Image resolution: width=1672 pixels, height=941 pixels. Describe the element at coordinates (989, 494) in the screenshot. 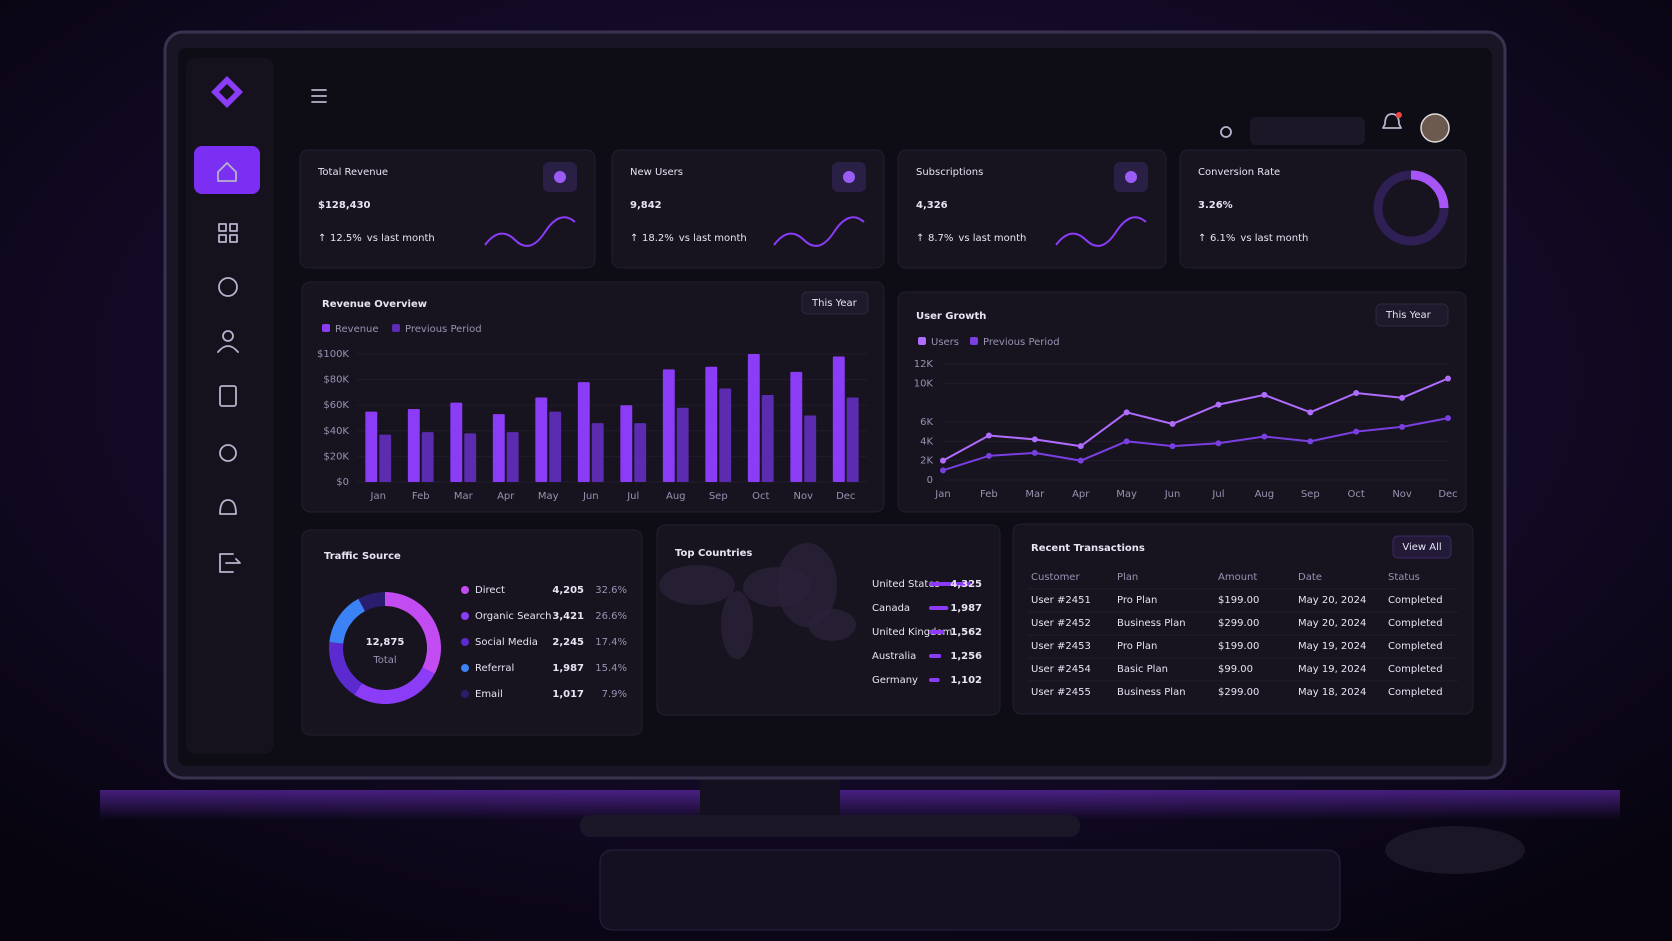

I see `x-tick-label: Feb` at that location.